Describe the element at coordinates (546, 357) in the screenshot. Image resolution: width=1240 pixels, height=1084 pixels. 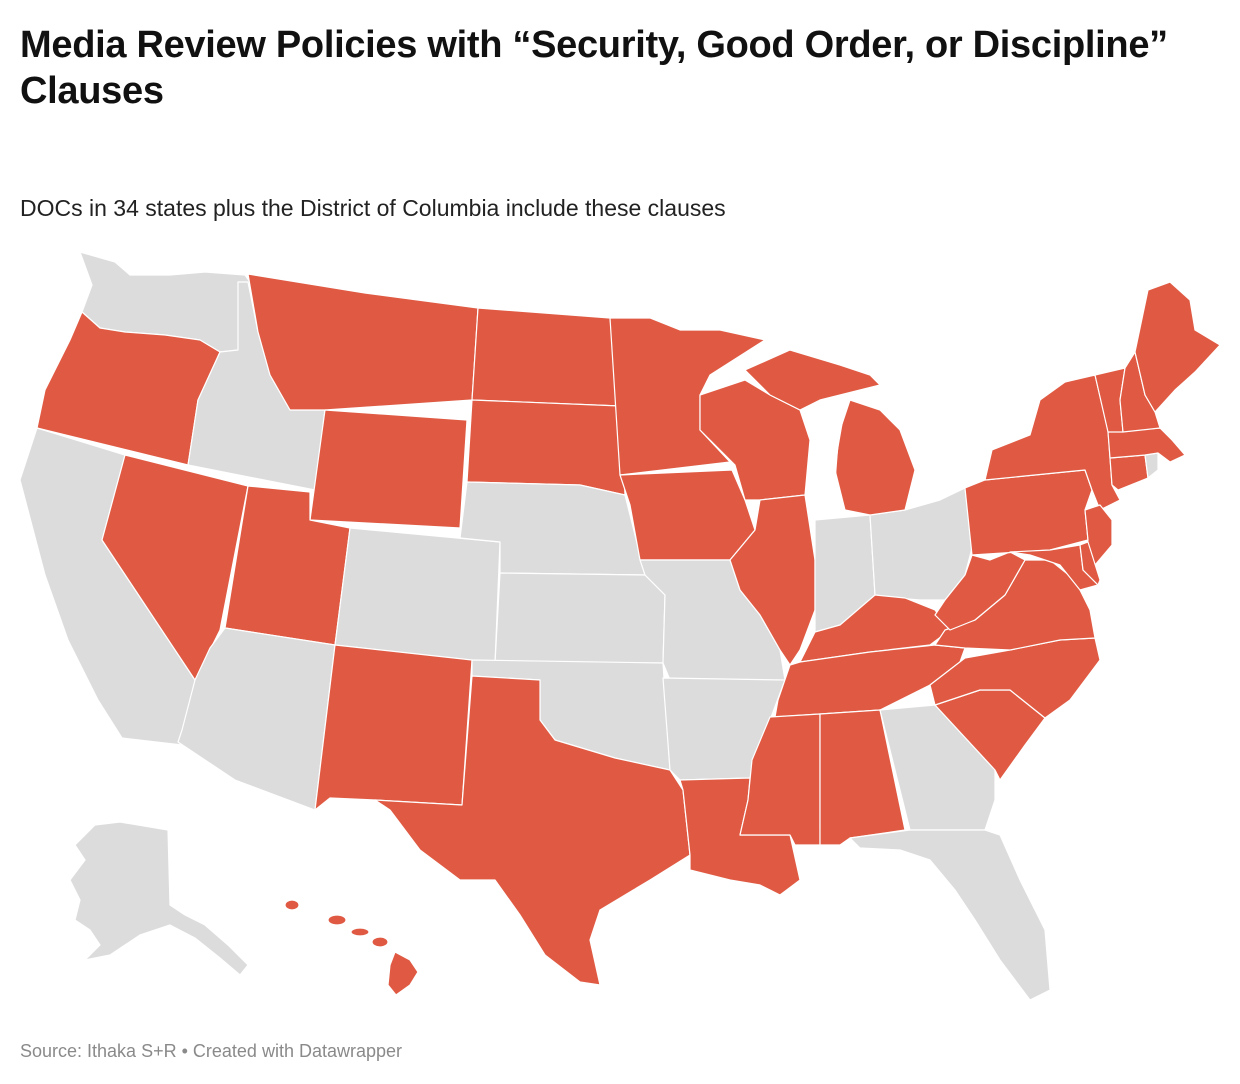
I see `state-ND` at that location.